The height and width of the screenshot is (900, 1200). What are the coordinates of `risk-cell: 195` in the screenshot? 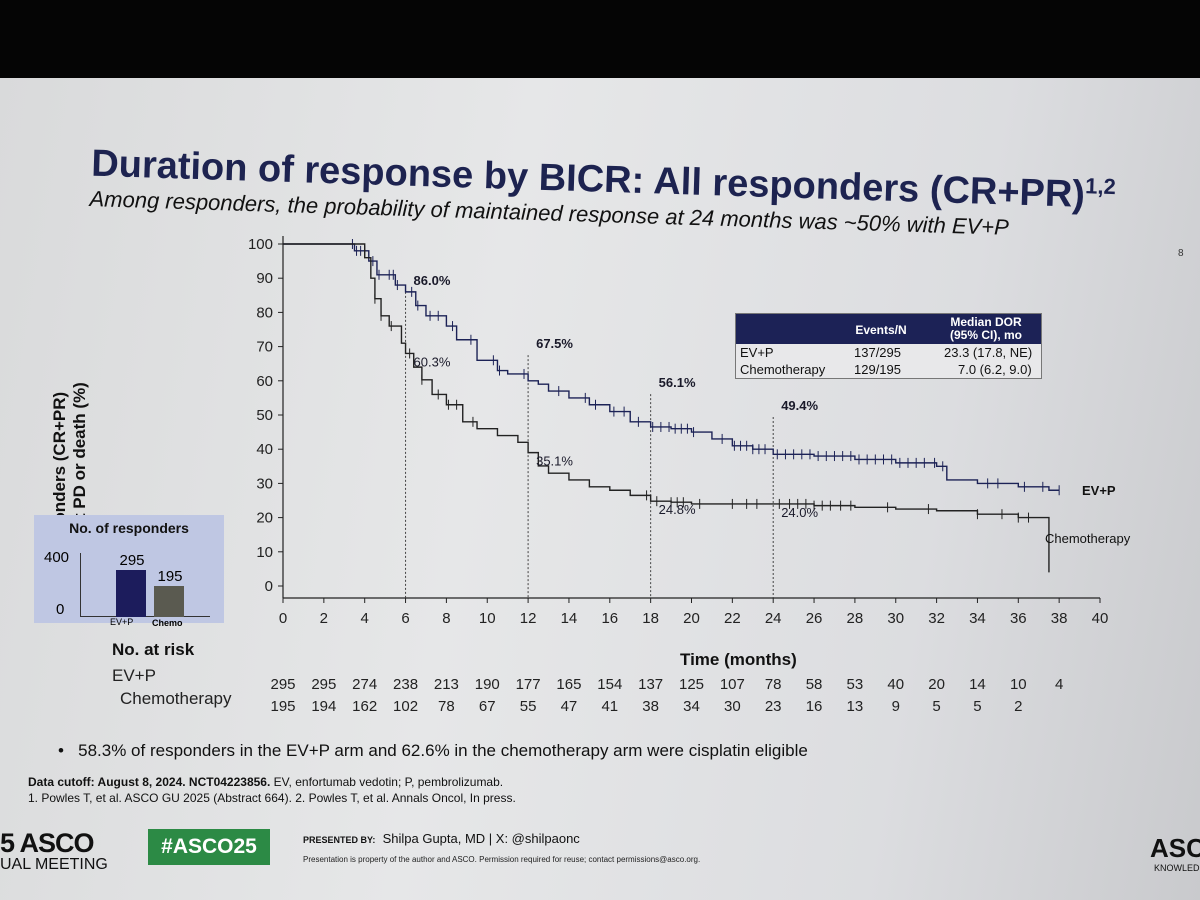 It's located at (283, 706).